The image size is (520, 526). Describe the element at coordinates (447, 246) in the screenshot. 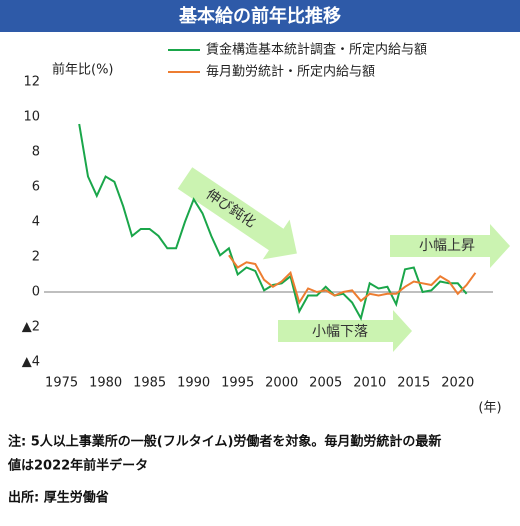

I see `annotation: 小幅上昇` at that location.